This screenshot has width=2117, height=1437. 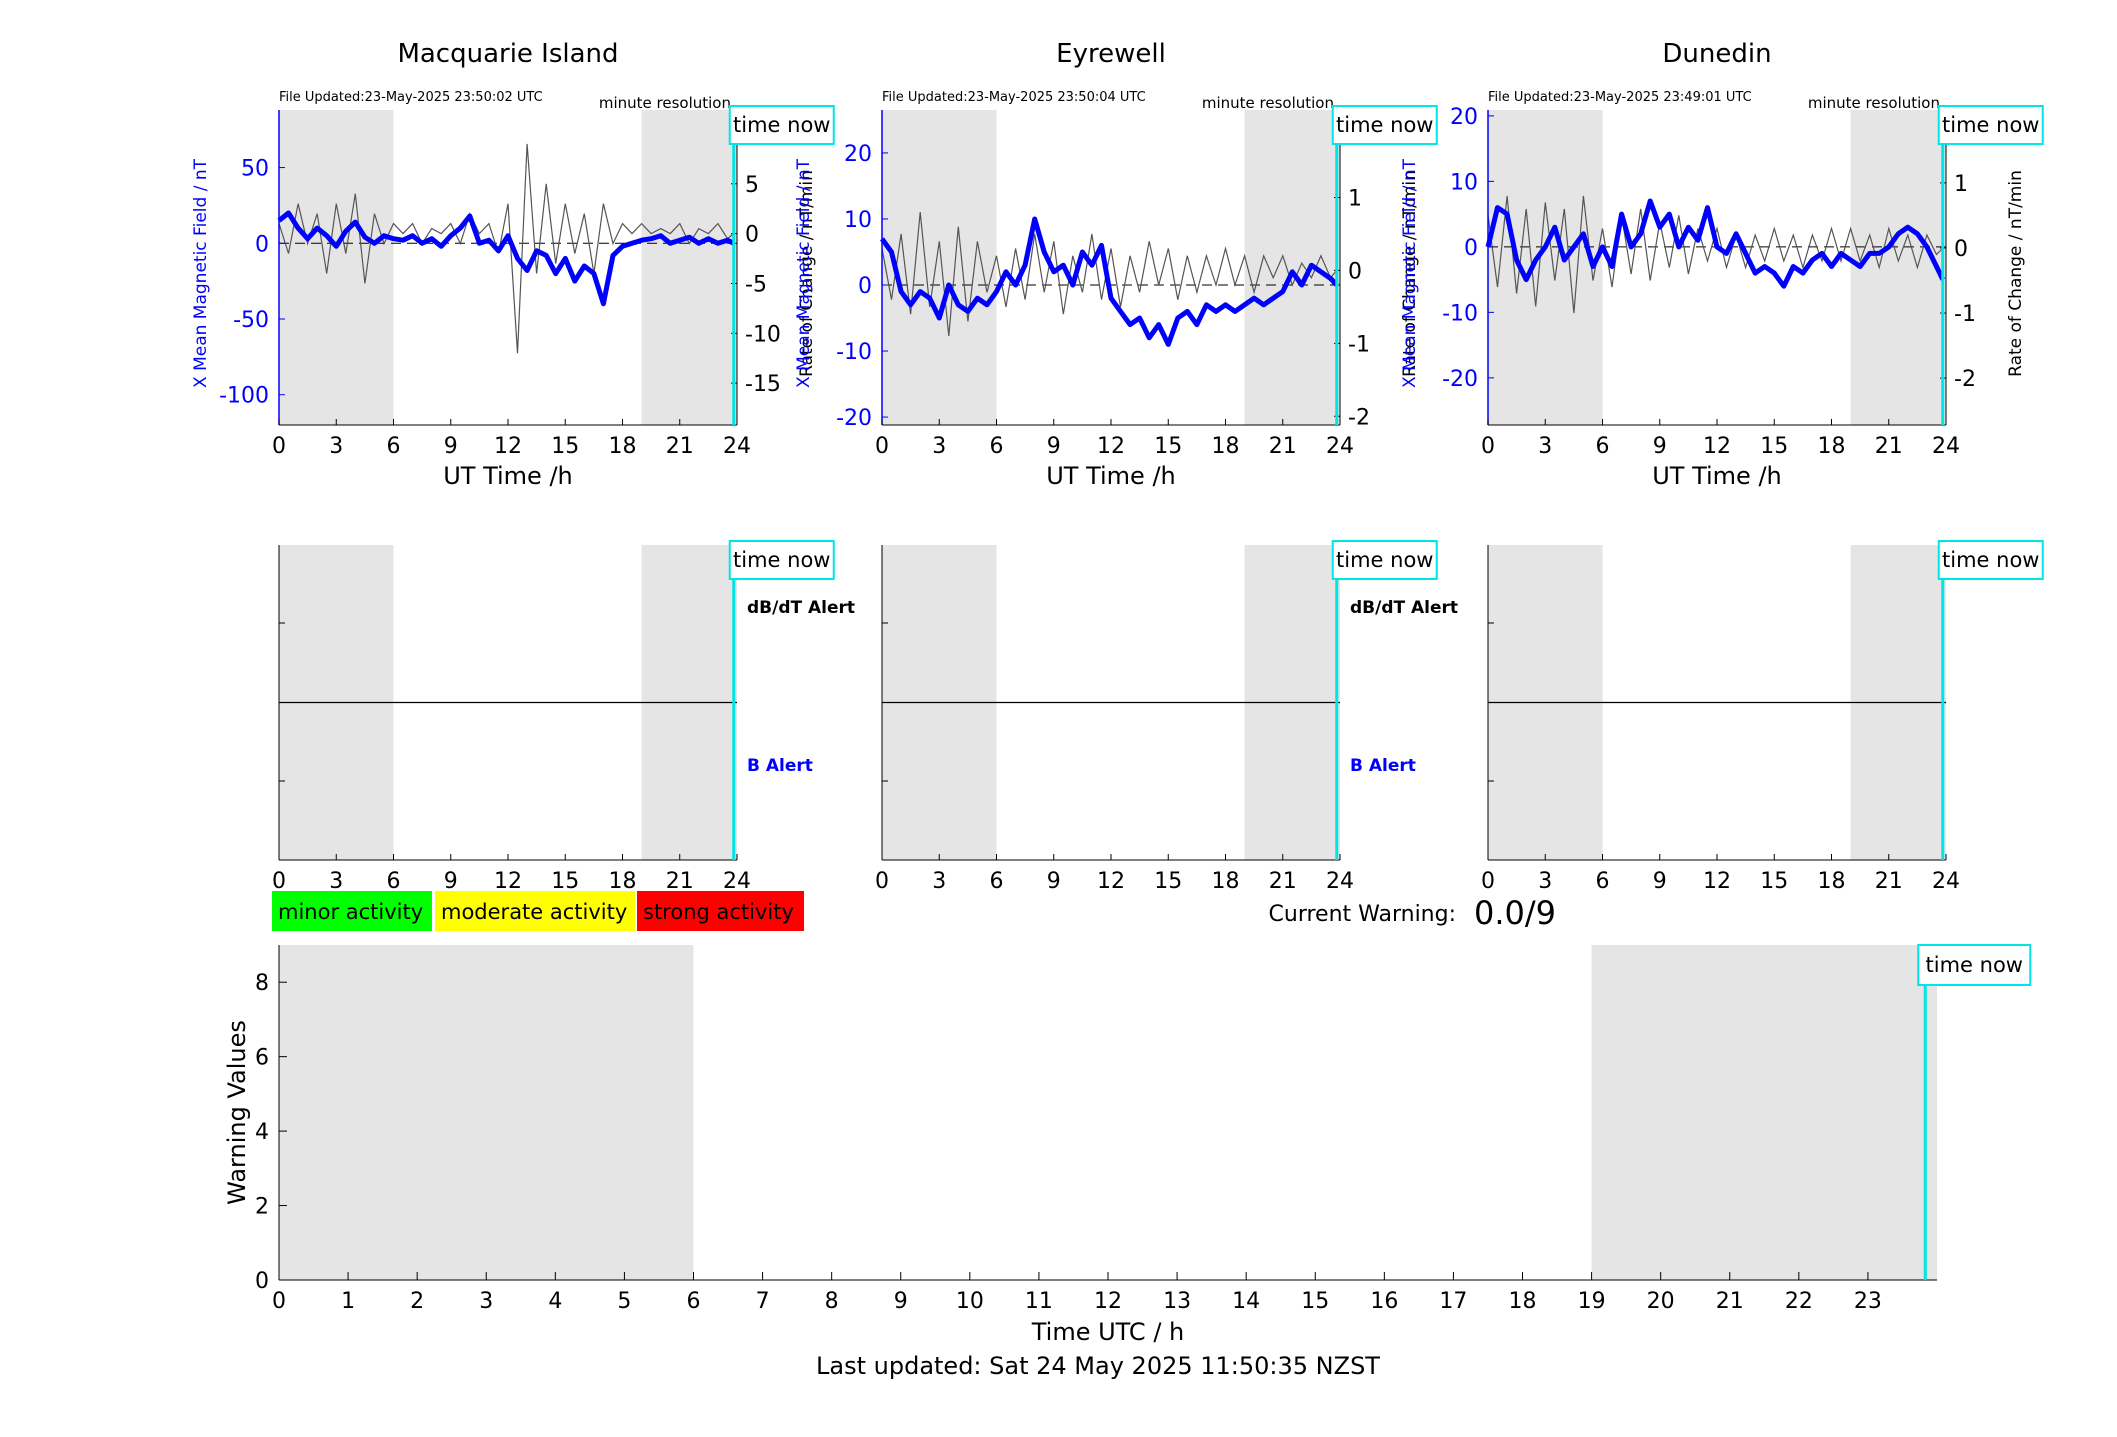 I want to click on legend-label-0: minor activity, so click(x=350, y=912).